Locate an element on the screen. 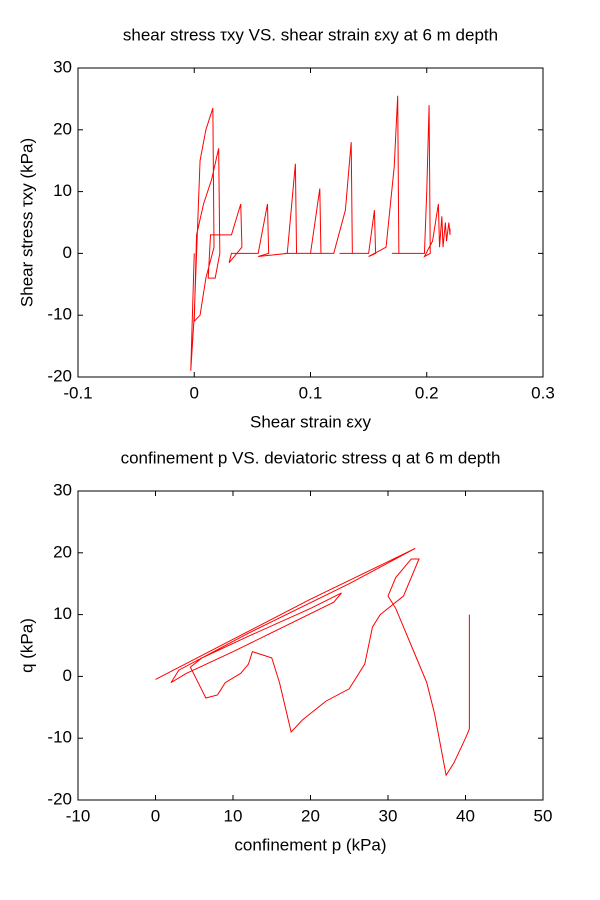  y-axis-label: Shear stress τxy (kPa) is located at coordinates (26, 222).